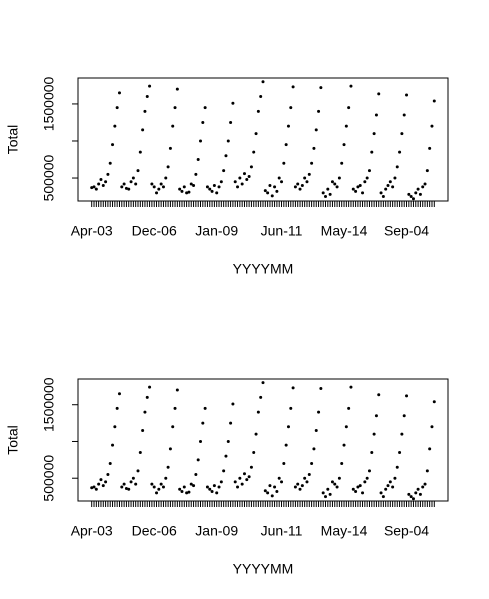  Describe the element at coordinates (92, 231) in the screenshot. I see `x-tick-label: Apr-03` at that location.